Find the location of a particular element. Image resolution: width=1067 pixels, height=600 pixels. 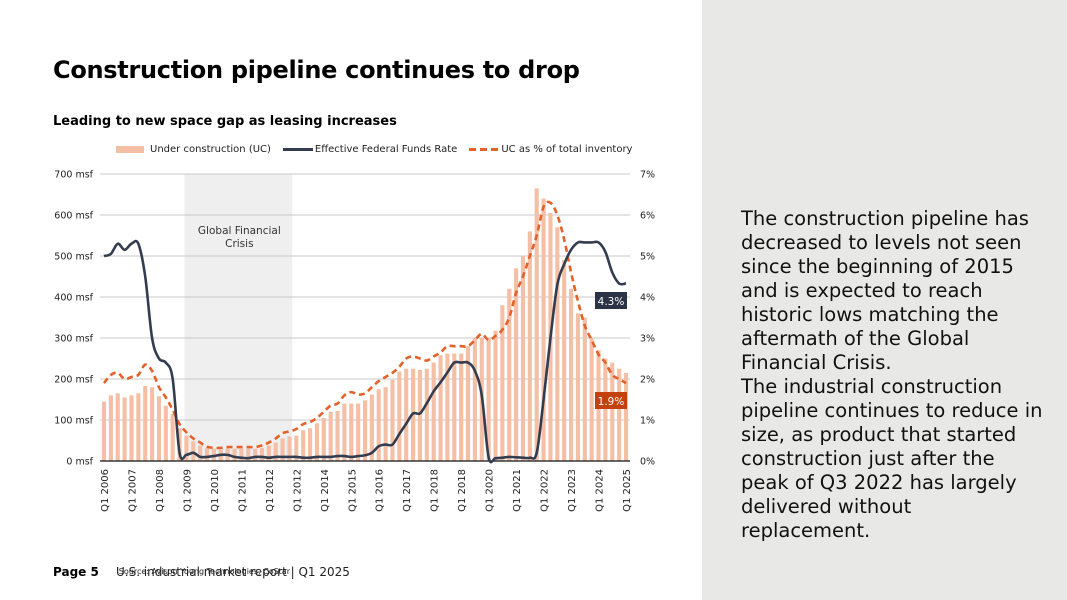

y2-tick-label: 7% is located at coordinates (647, 175).